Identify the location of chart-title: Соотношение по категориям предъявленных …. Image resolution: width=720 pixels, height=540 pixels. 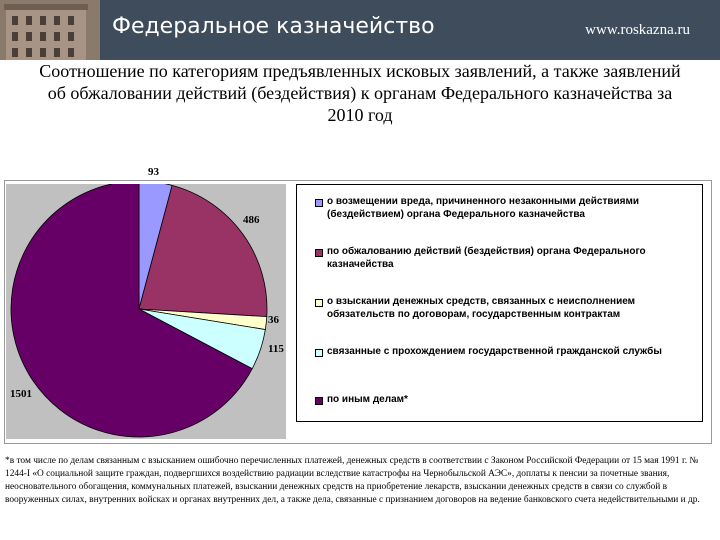
(360, 93).